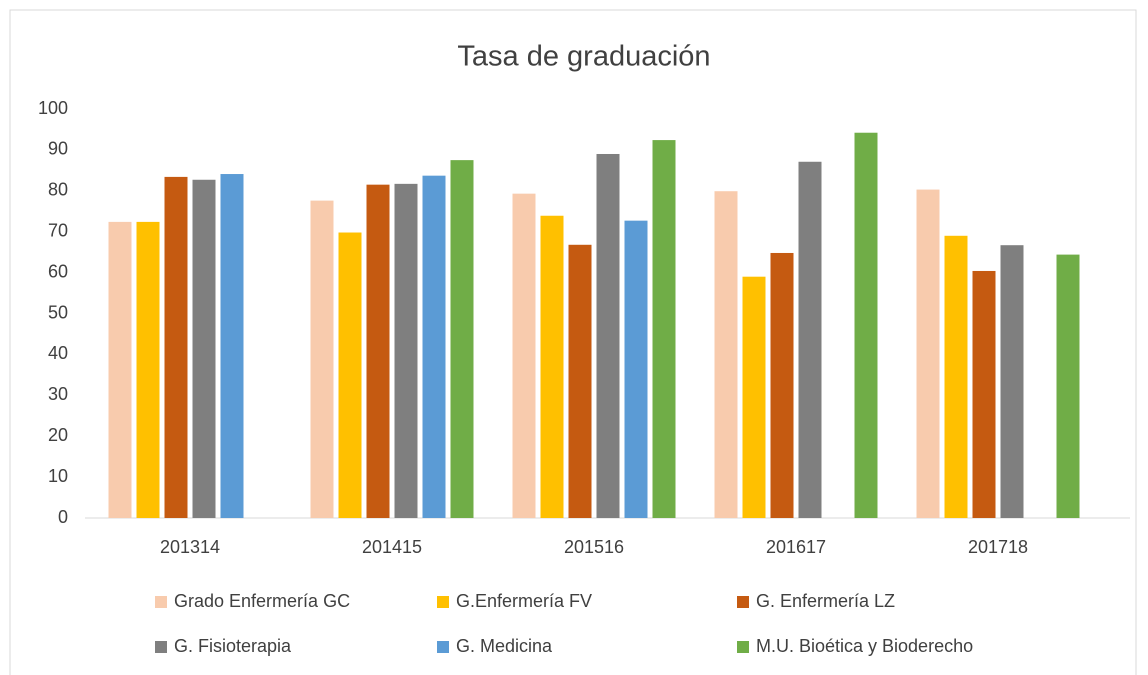 Image resolution: width=1148 pixels, height=675 pixels. I want to click on legend-label: Grado Enfermería GC, so click(262, 601).